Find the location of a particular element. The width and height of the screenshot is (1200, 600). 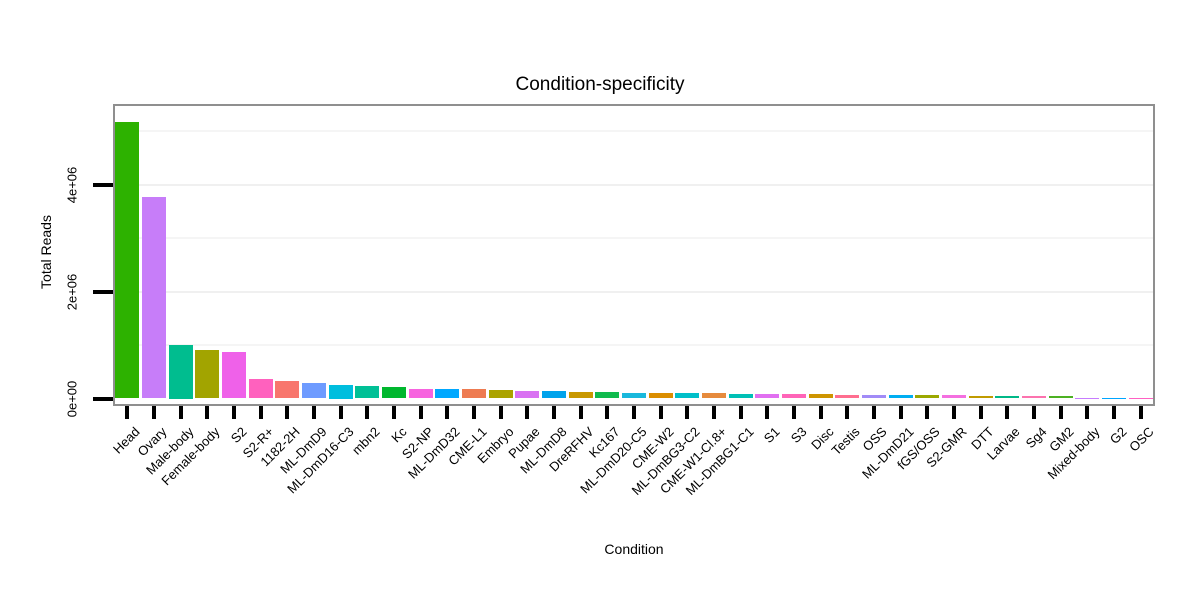

bar-ML-DmD21 is located at coordinates (900, 397).